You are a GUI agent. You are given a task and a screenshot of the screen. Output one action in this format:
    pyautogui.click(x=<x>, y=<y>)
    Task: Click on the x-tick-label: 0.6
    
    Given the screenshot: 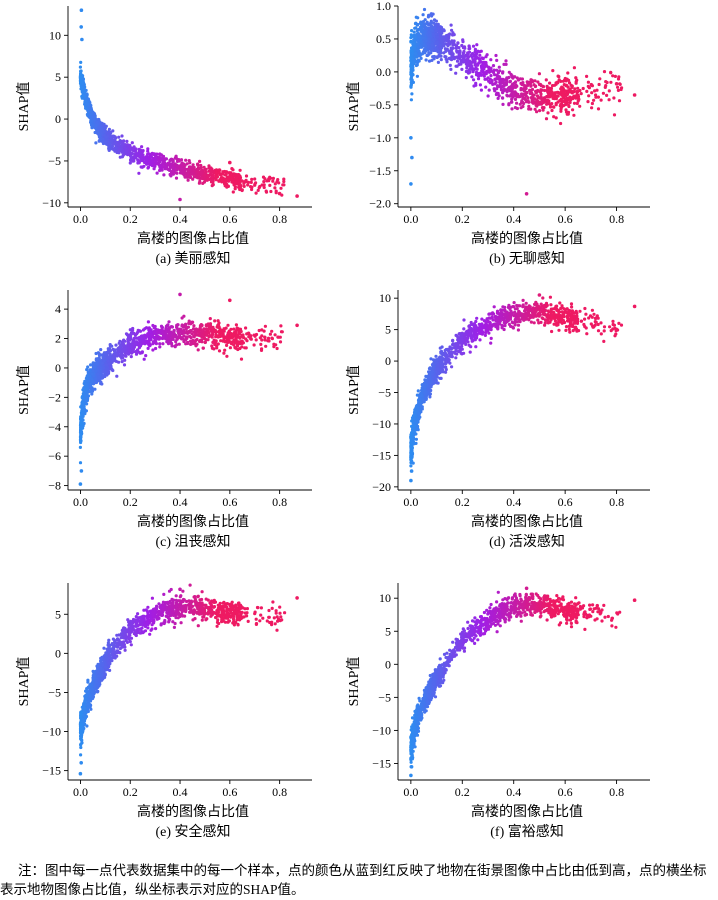 What is the action you would take?
    pyautogui.click(x=229, y=502)
    